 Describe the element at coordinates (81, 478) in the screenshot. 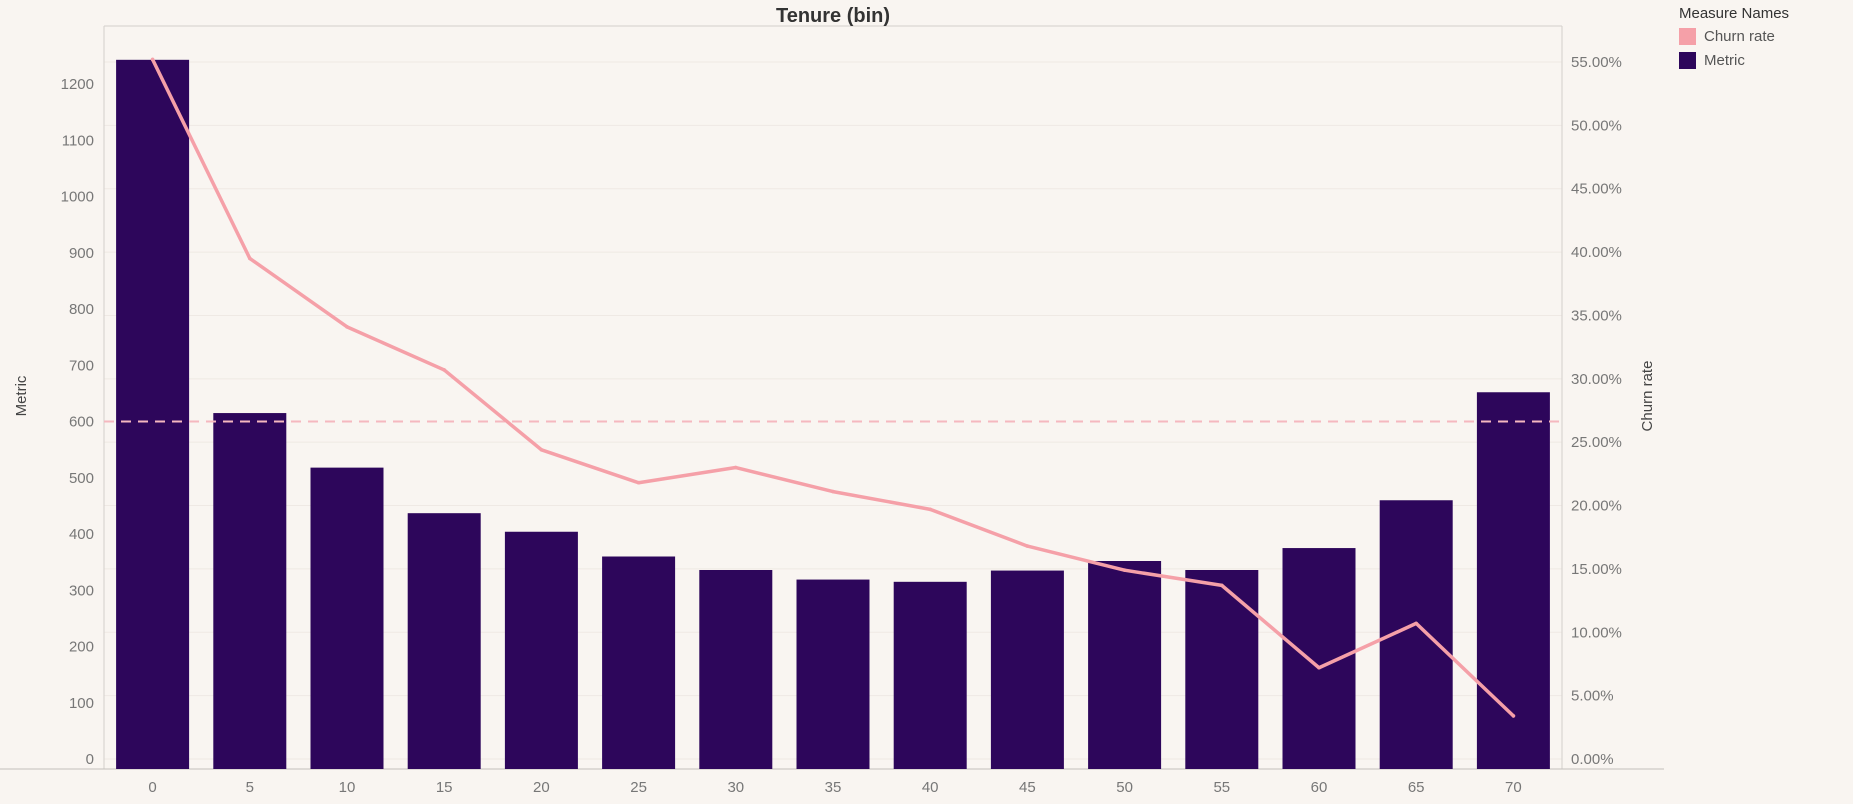

I see `y-tick-label: 500` at that location.